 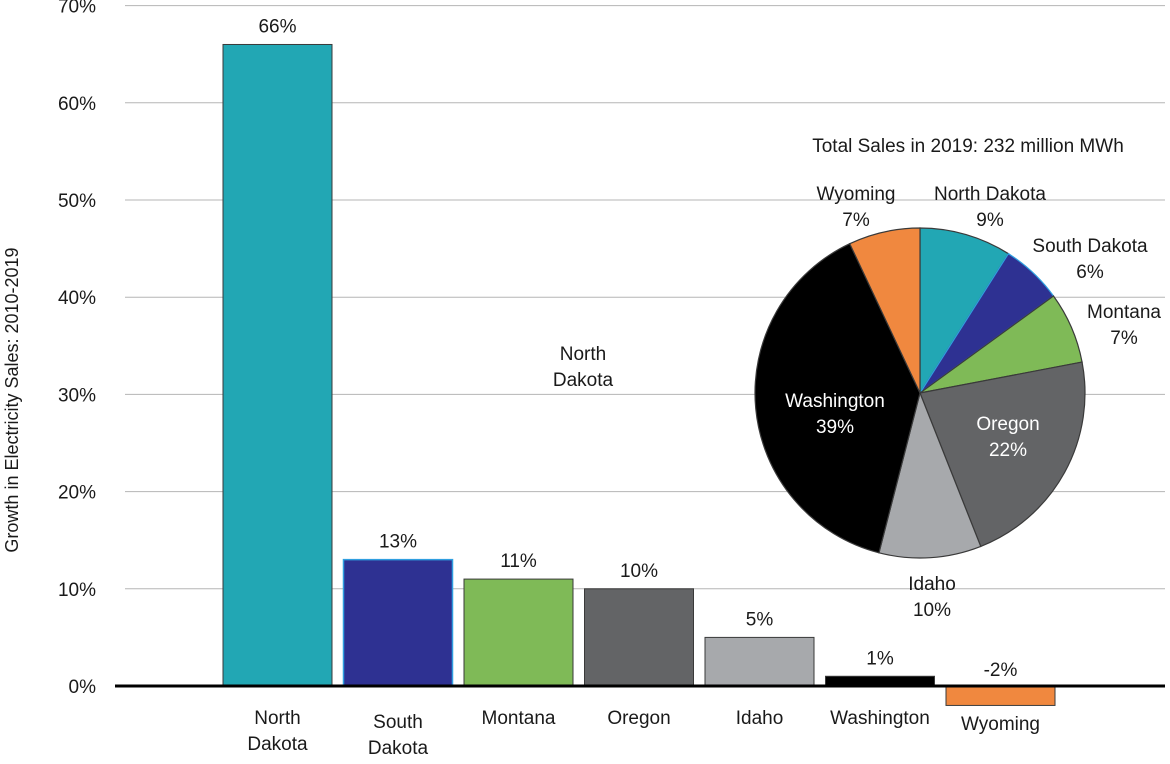 I want to click on y-axis-title: Growth in Electricity Sales: 2010-2019, so click(x=12, y=399).